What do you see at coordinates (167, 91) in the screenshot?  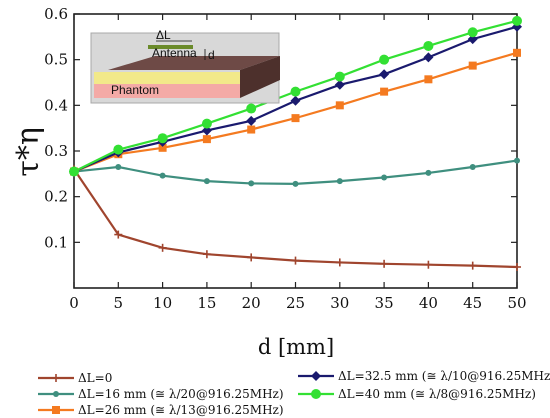 I see `phantom-pink-layer` at bounding box center [167, 91].